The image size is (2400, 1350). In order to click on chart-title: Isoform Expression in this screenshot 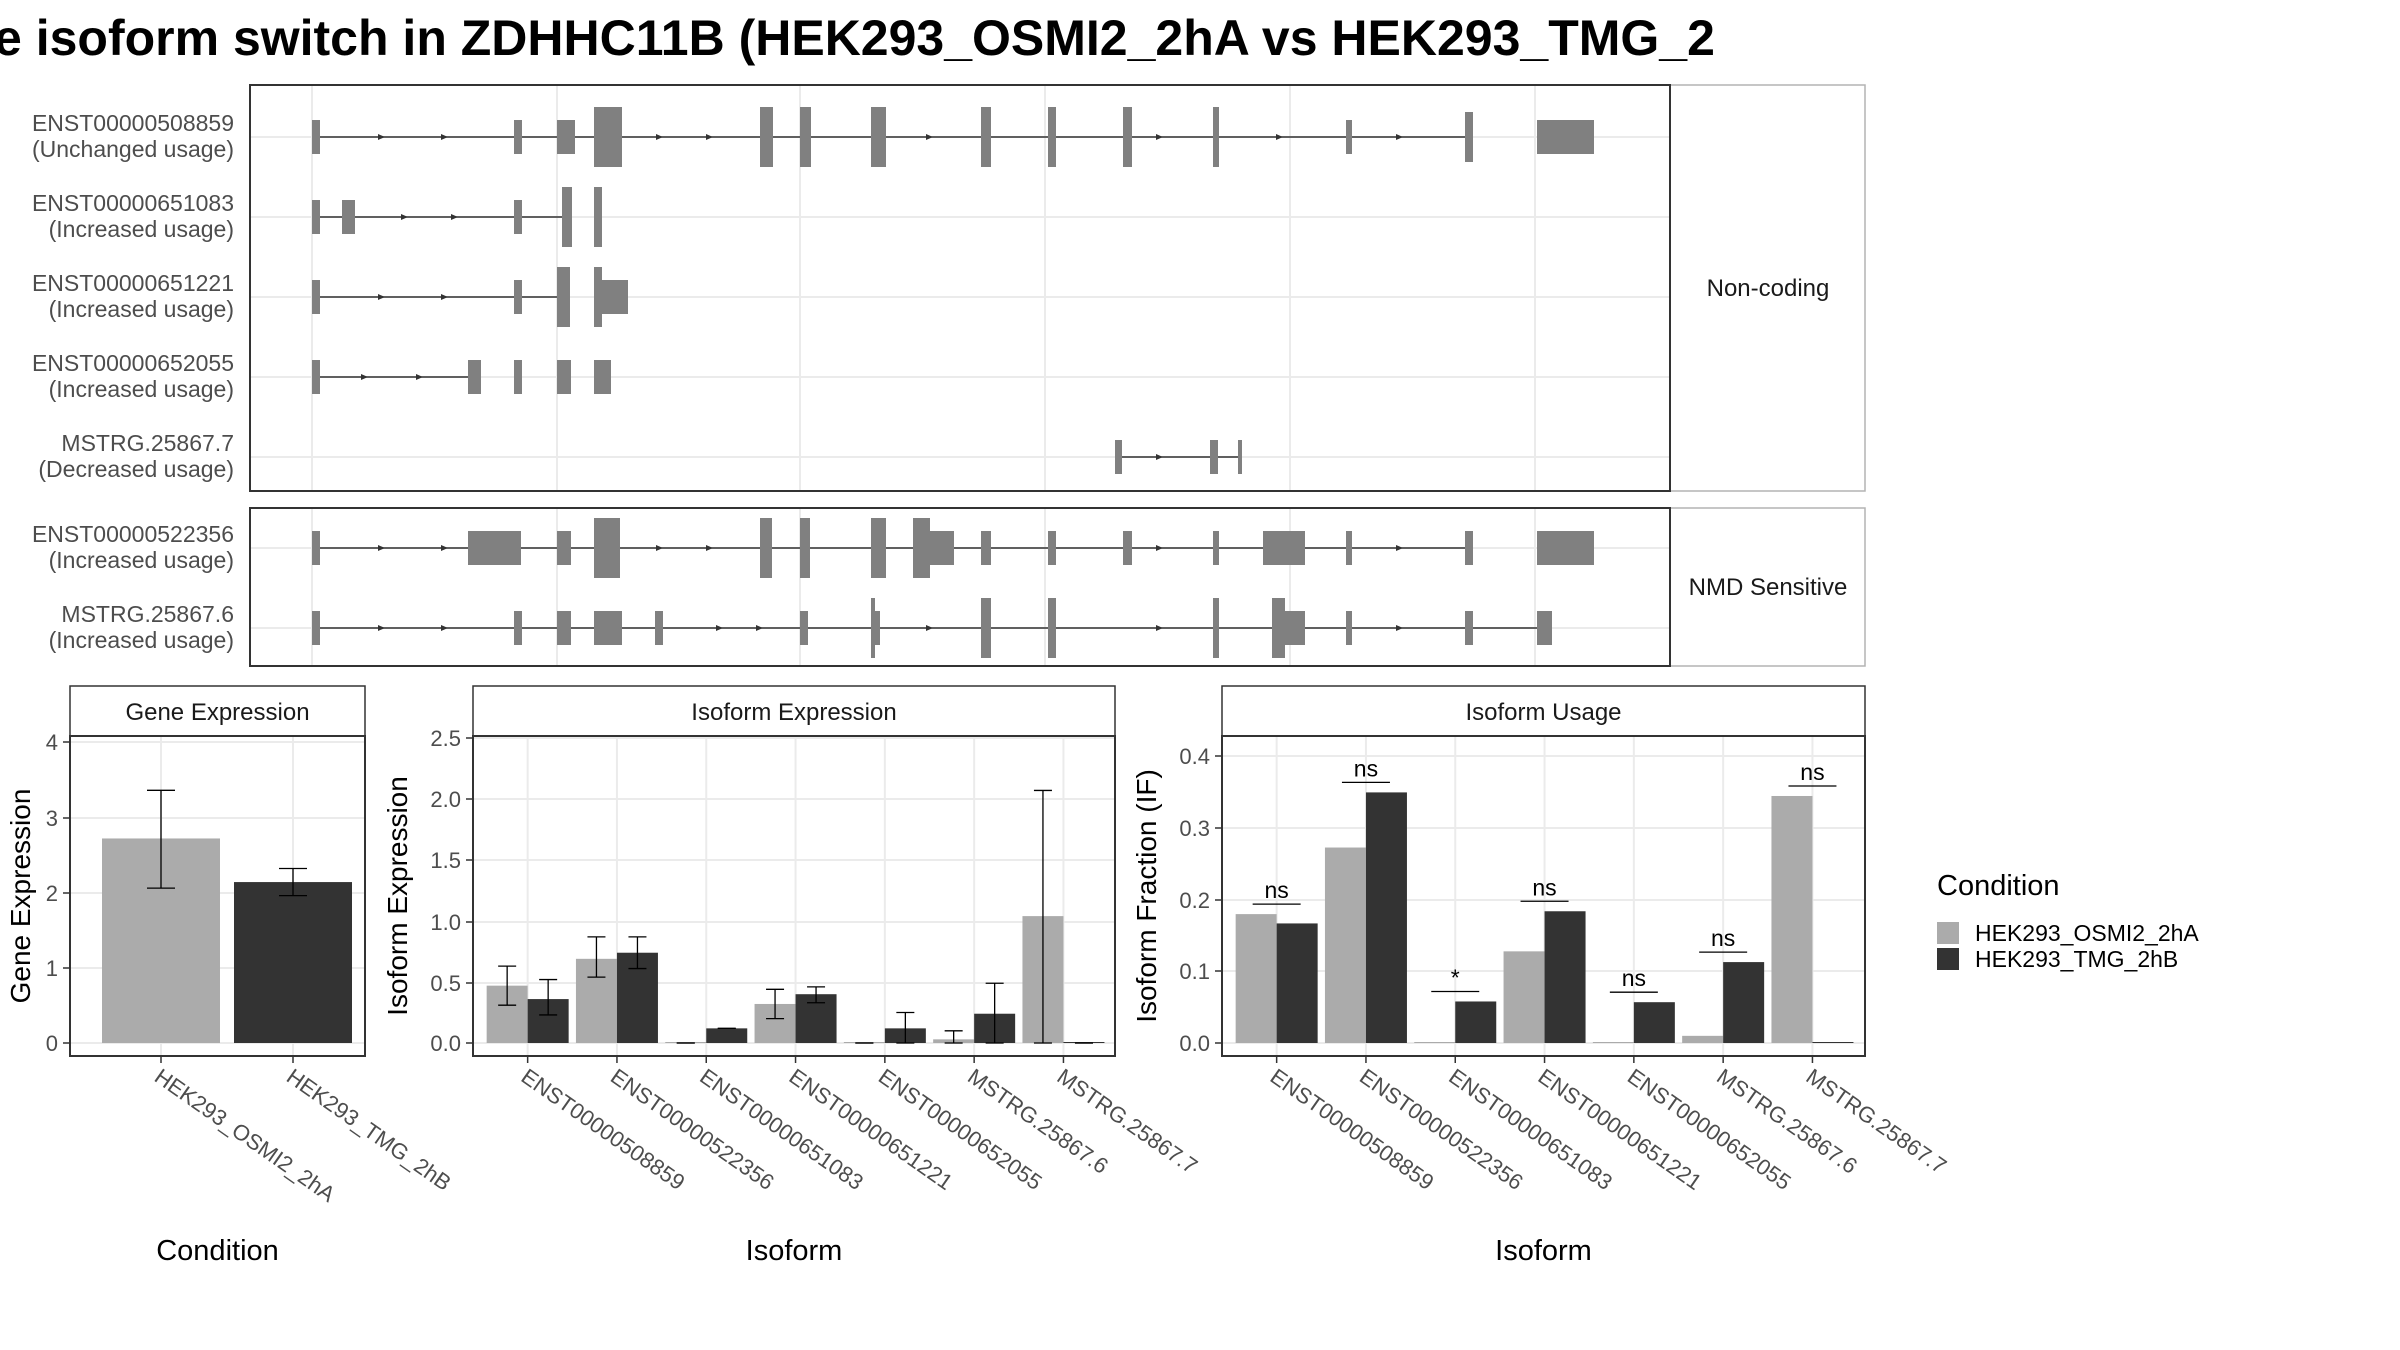, I will do `click(793, 712)`.